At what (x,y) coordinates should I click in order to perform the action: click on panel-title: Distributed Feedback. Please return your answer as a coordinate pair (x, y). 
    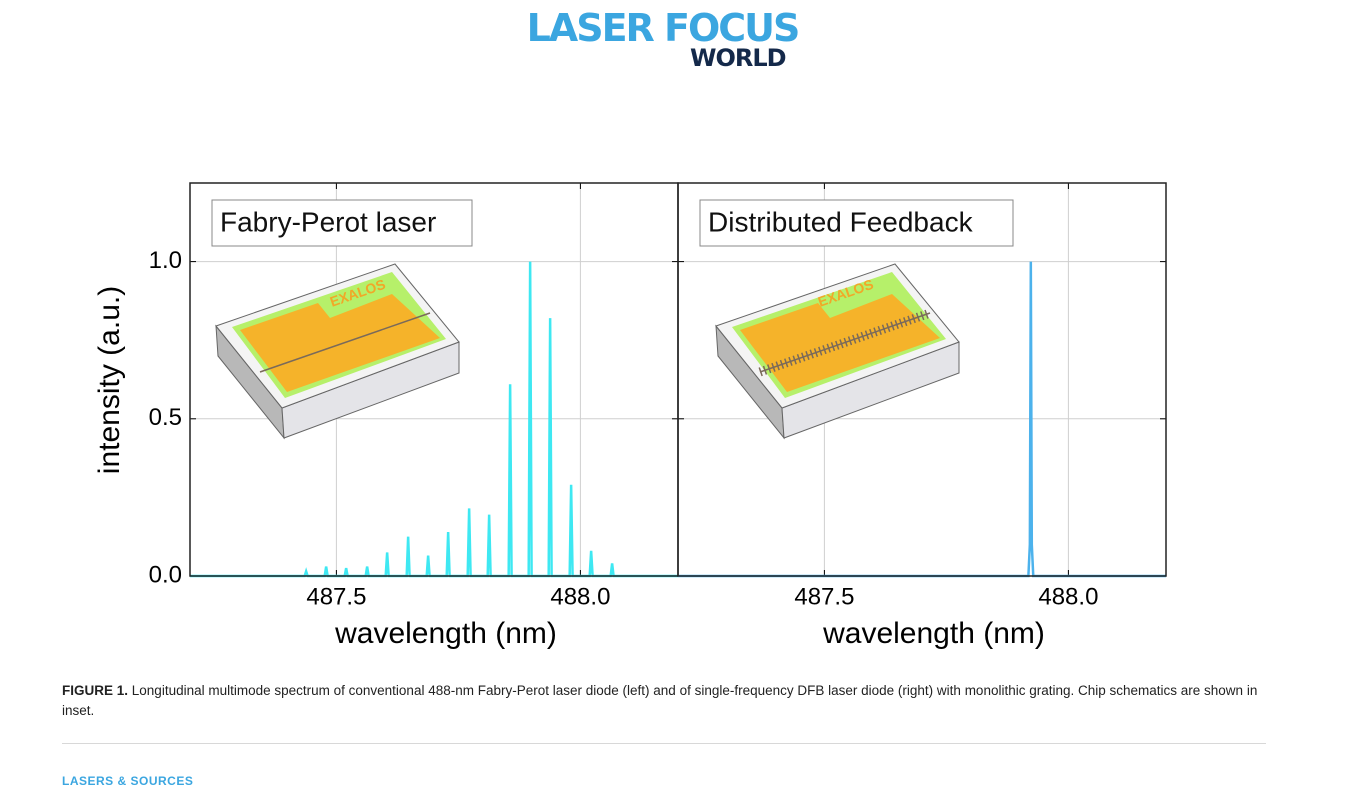
    Looking at the image, I should click on (841, 221).